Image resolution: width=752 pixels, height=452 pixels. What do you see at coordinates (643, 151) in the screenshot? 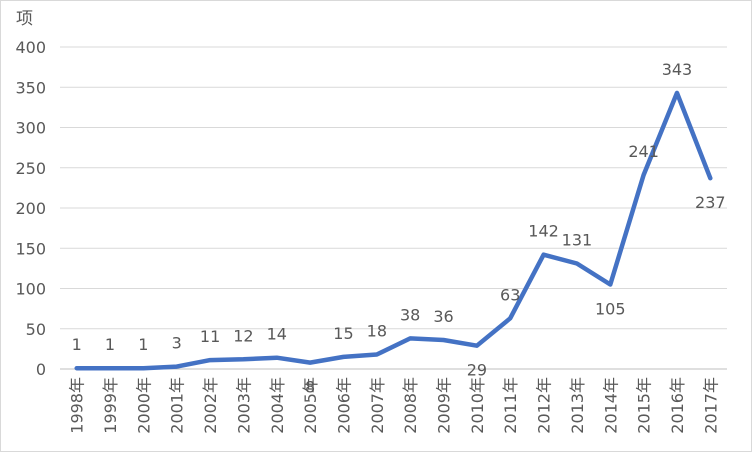
I see `data-label: 241` at bounding box center [643, 151].